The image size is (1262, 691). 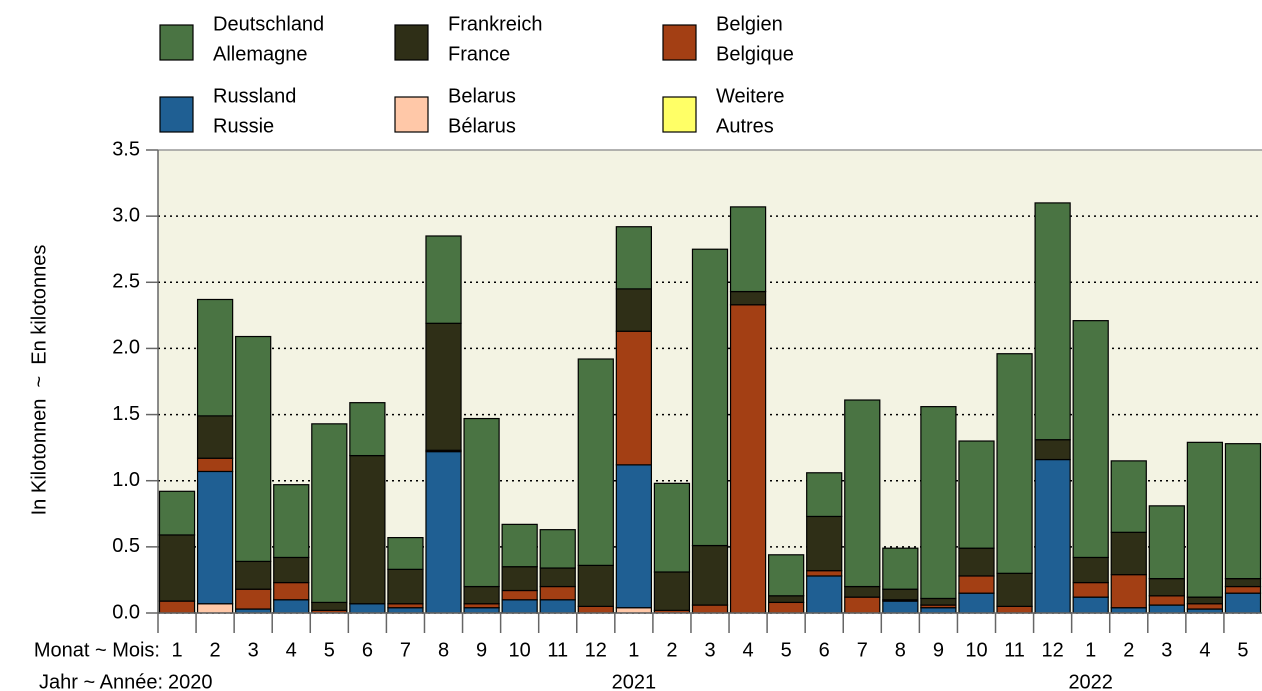 I want to click on x-tick-label: 7, so click(x=862, y=650).